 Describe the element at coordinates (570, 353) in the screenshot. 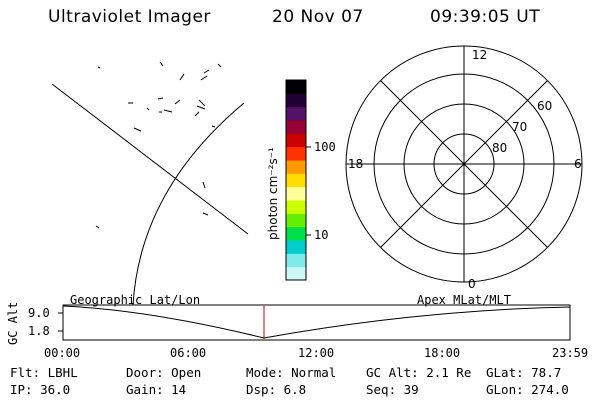

I see `time-tick-2359: 23:59` at that location.